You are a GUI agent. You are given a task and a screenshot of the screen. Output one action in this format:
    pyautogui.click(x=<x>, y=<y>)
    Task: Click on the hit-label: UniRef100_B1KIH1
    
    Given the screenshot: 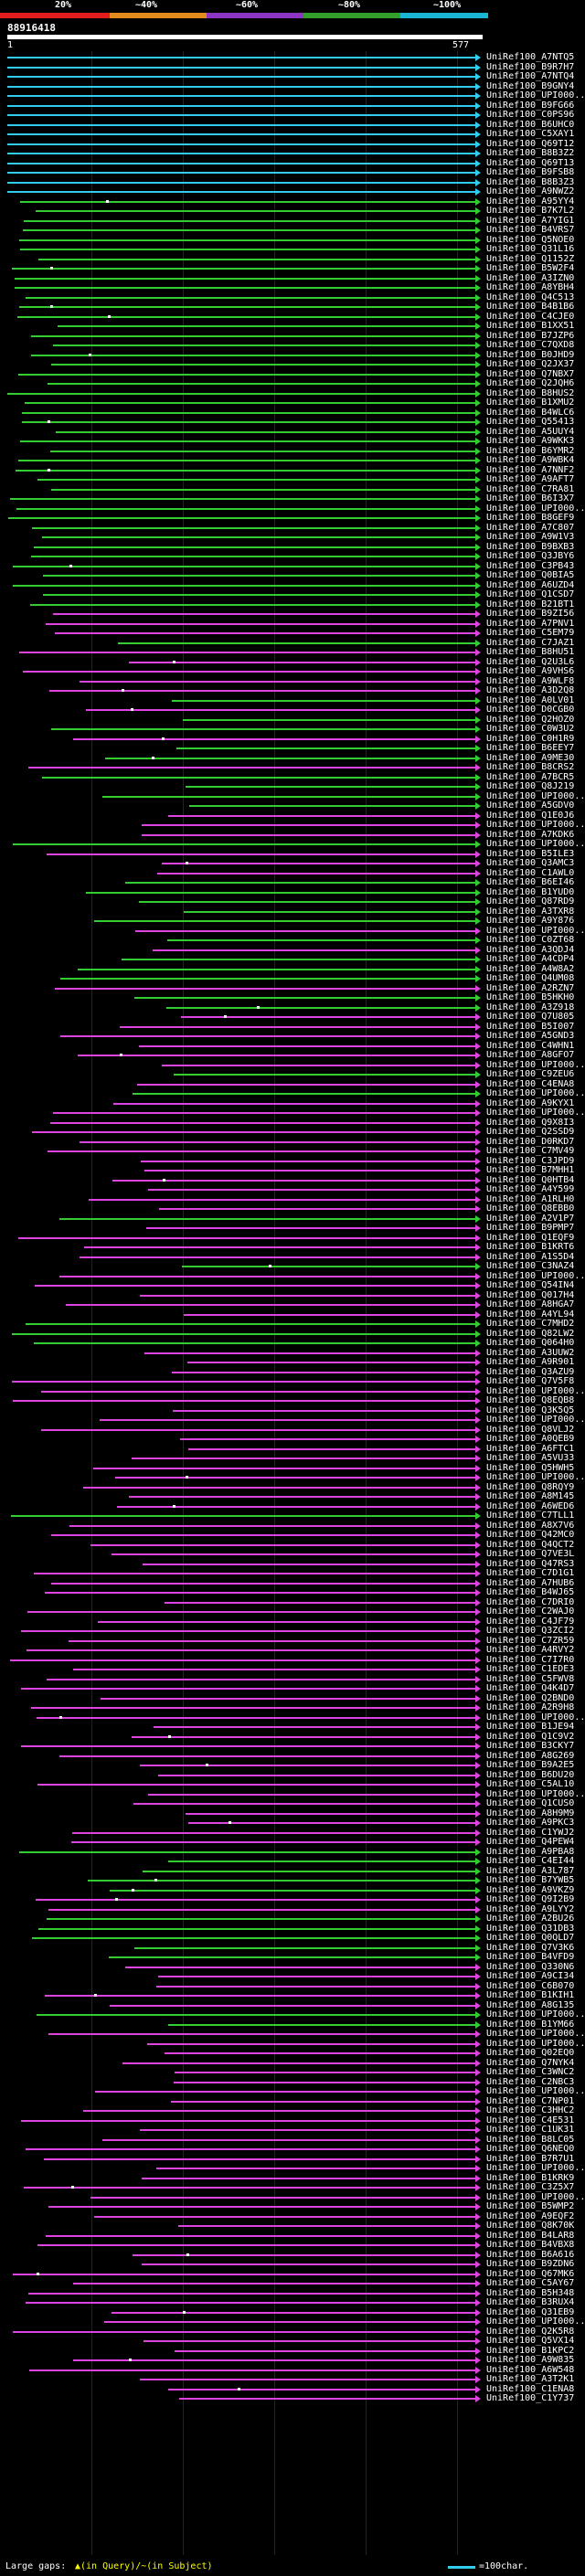 What is the action you would take?
    pyautogui.click(x=531, y=1995)
    